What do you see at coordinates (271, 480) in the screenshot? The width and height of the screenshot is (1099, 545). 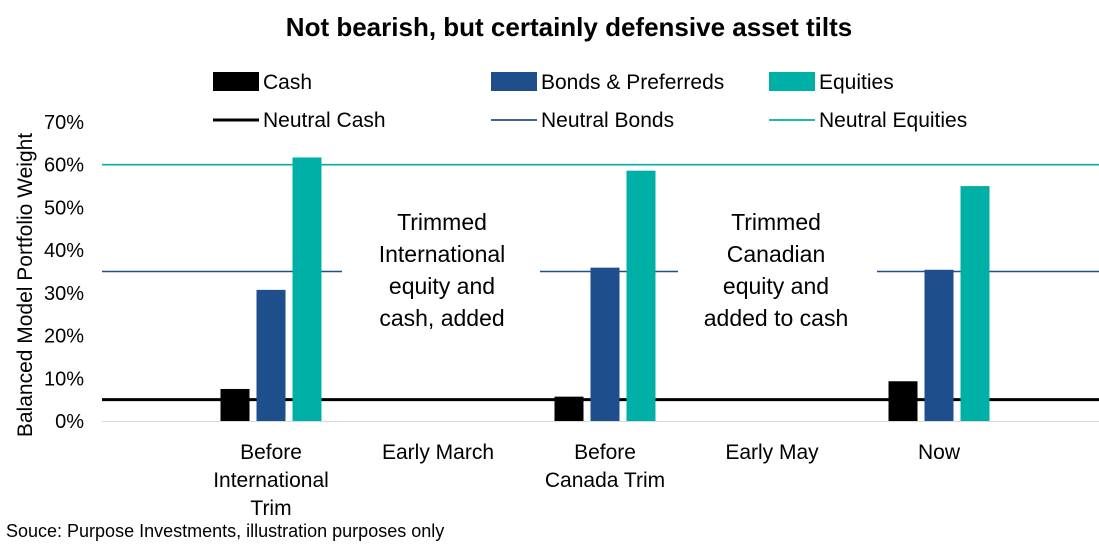 I see `x-category-label: Before International Trim` at bounding box center [271, 480].